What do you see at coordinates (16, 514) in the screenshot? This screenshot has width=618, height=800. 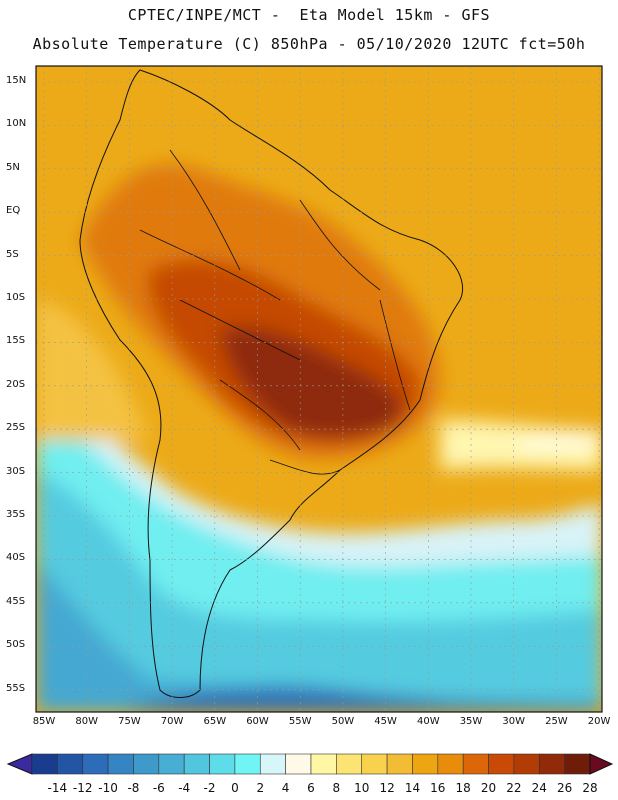 I see `latitude-label: 35S` at bounding box center [16, 514].